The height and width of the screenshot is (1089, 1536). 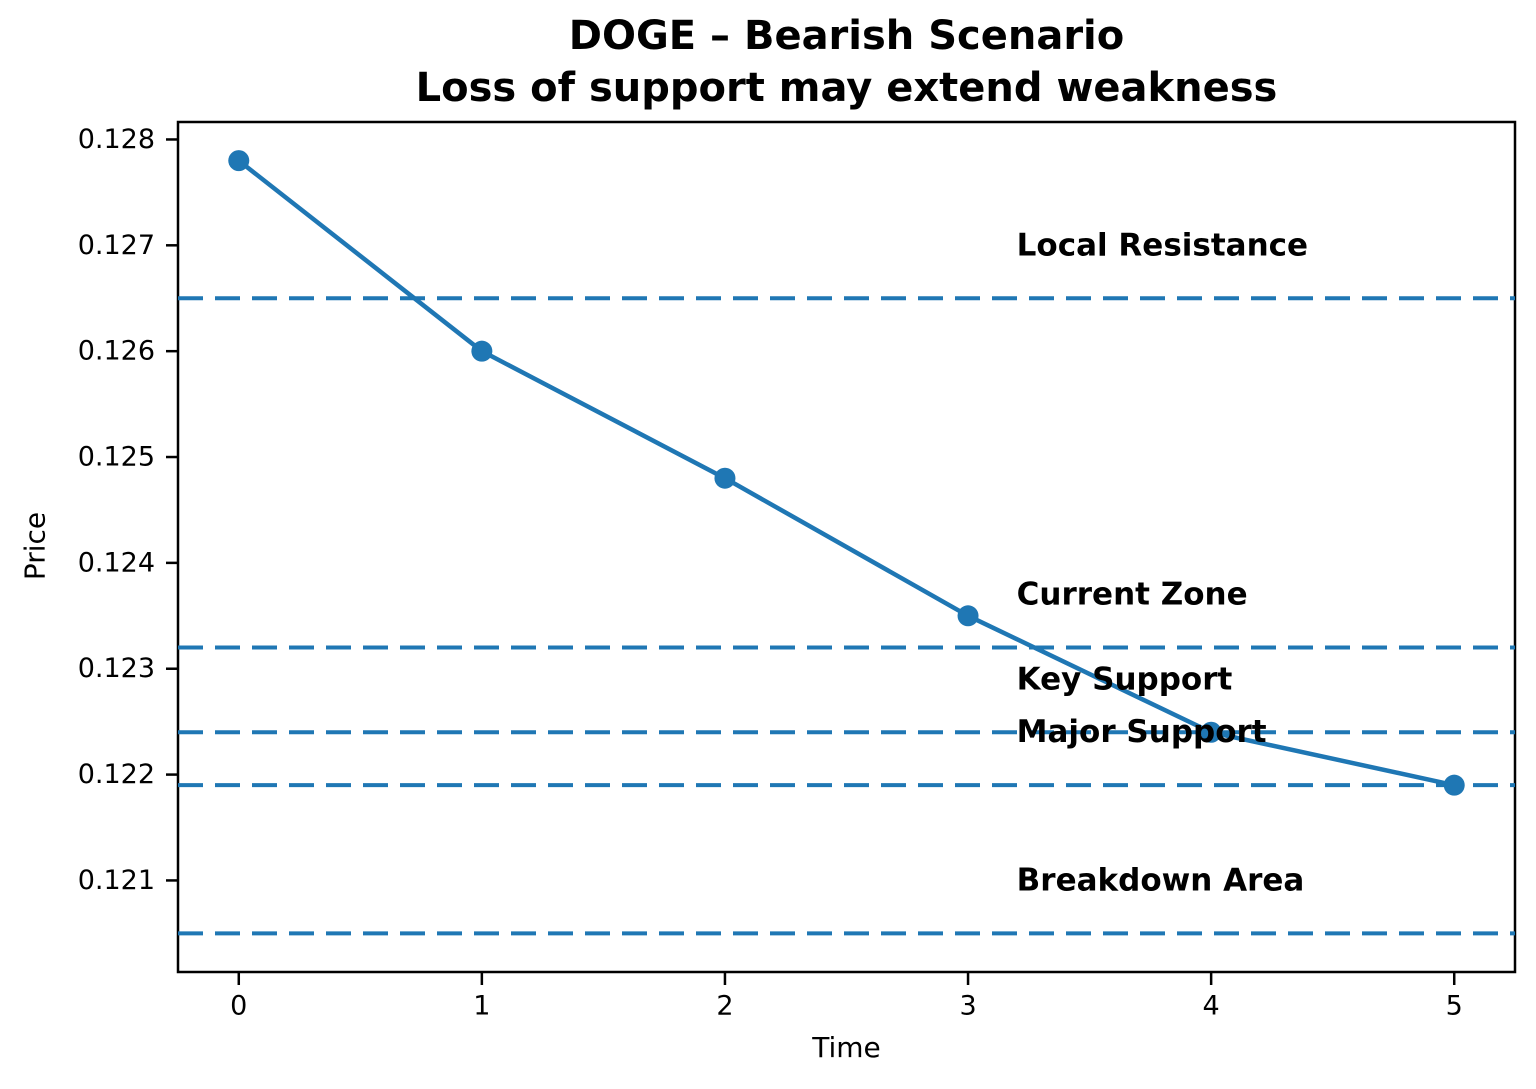 What do you see at coordinates (1162, 245) in the screenshot?
I see `hline-label-local-resistance: Local Resistance` at bounding box center [1162, 245].